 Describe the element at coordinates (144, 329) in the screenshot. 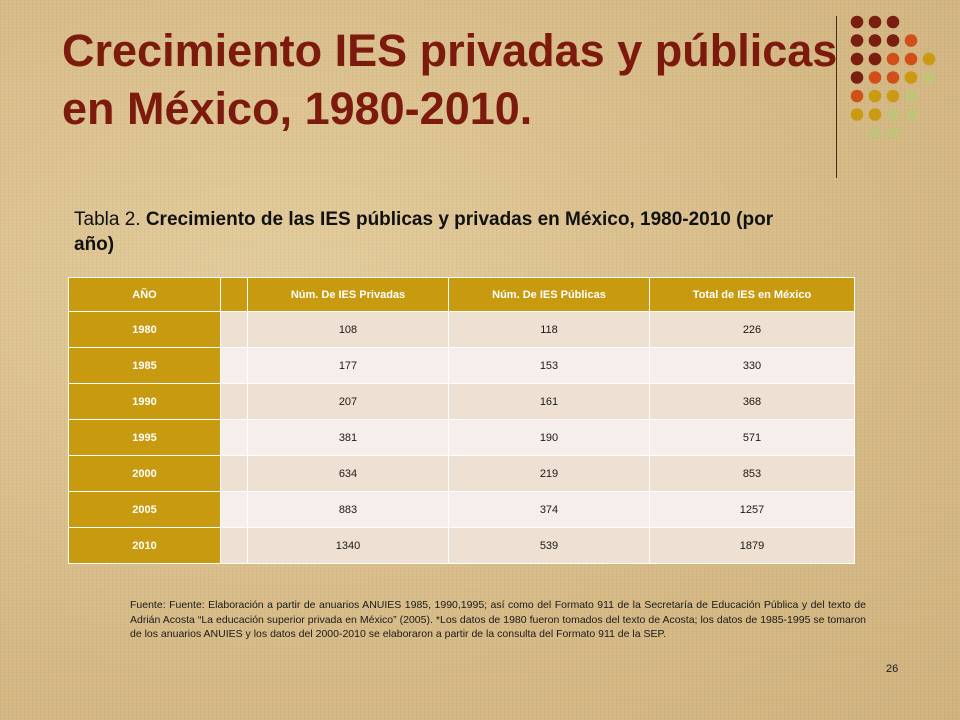

I see `cell-year: 1980` at that location.